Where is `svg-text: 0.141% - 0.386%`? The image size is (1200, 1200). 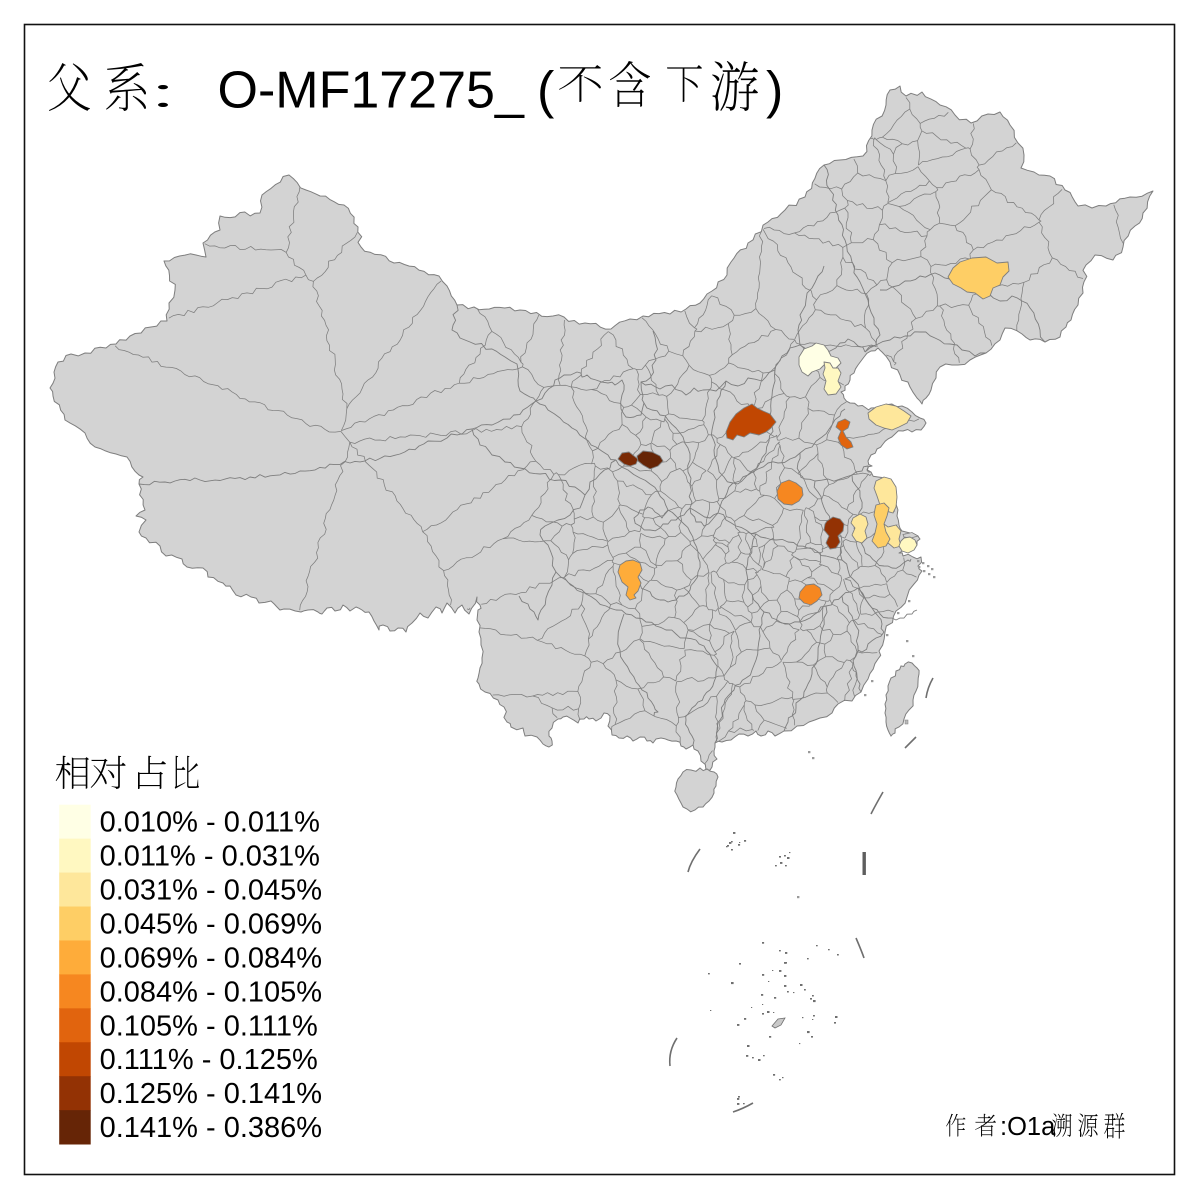 svg-text: 0.141% - 0.386% is located at coordinates (211, 1128).